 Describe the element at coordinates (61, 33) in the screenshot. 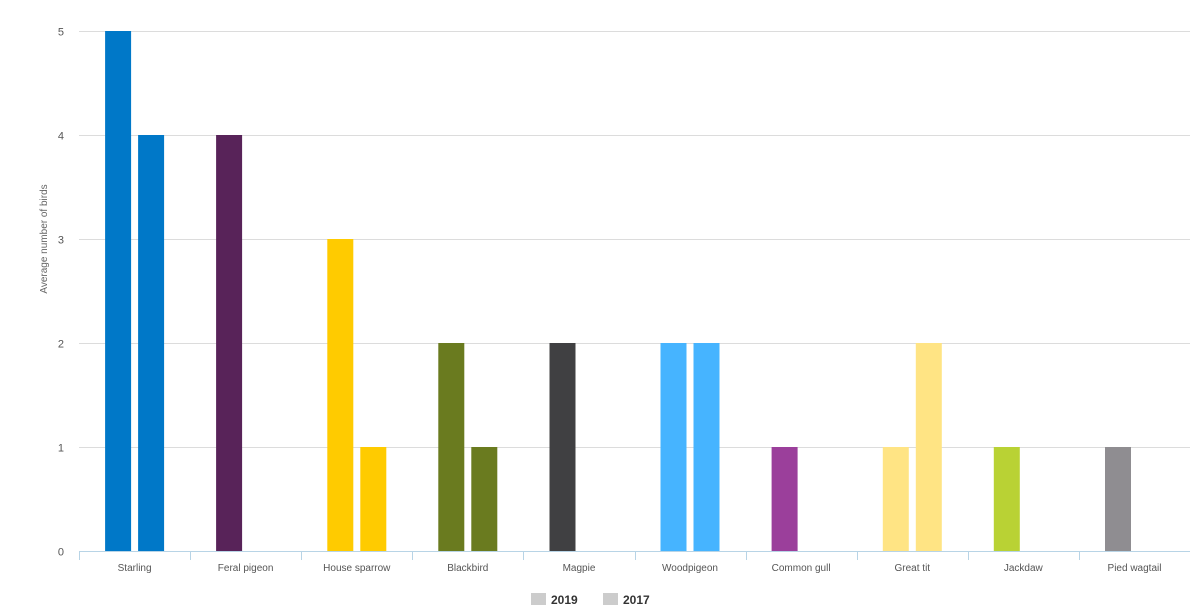

I see `y-tick-label: 5` at that location.